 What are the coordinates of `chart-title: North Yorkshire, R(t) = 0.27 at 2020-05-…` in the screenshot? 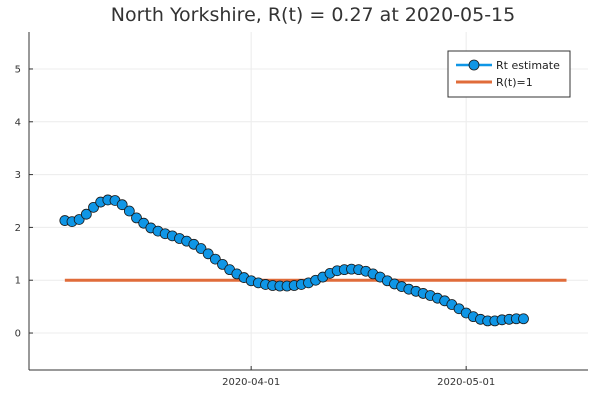 It's located at (313, 15).